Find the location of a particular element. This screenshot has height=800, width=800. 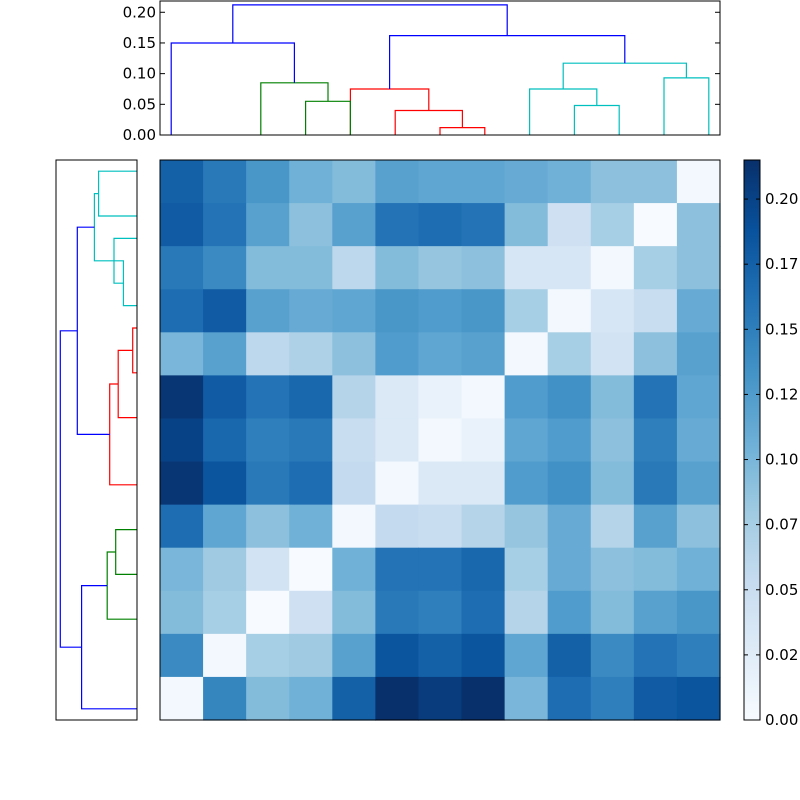

top-dendrogram: 0.00 0.05 0.10 0.15 0.20 is located at coordinates (422, 72).